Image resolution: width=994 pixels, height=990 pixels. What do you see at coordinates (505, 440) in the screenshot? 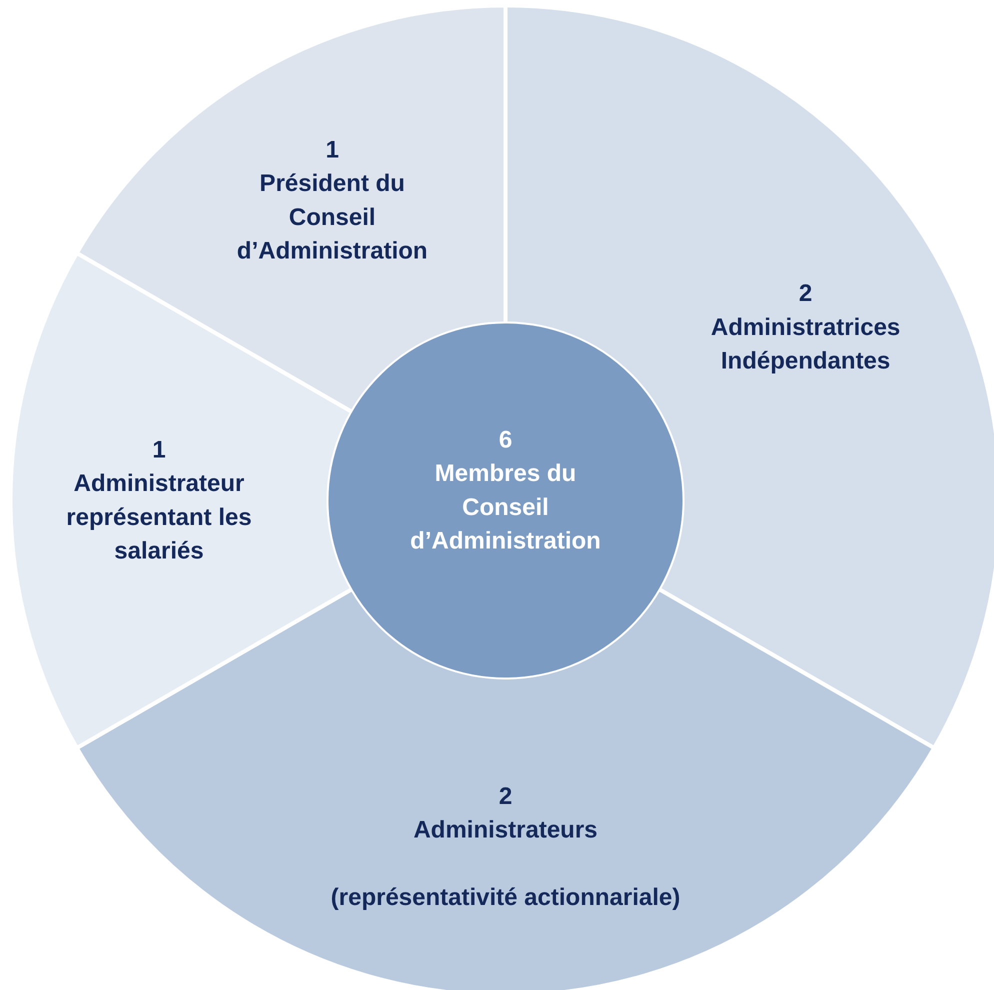
I see `text: 6` at bounding box center [505, 440].